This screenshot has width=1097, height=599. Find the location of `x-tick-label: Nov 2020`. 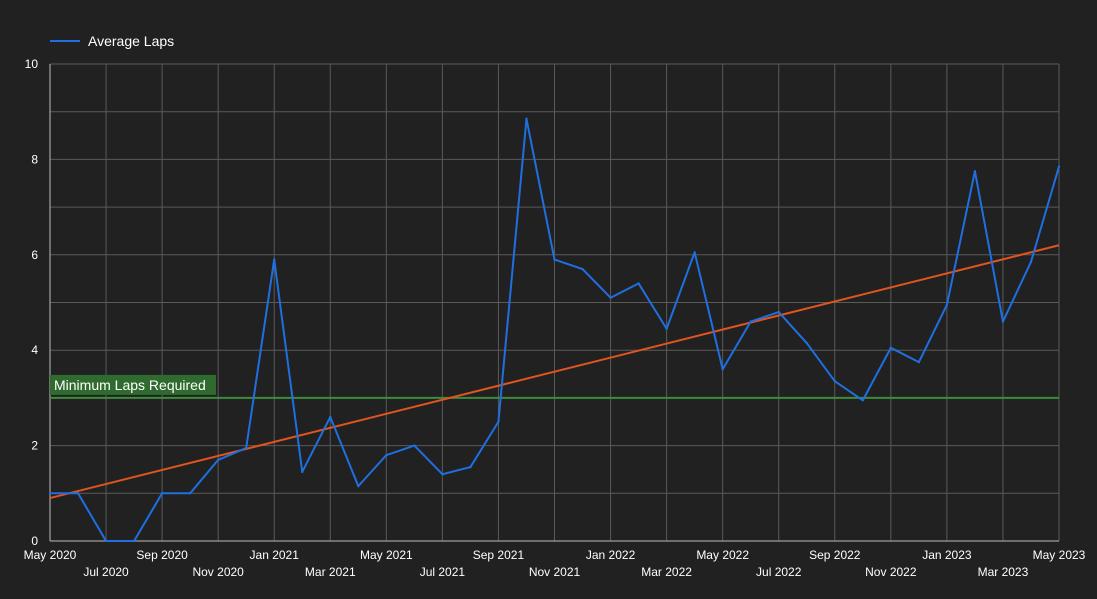

x-tick-label: Nov 2020 is located at coordinates (218, 572).